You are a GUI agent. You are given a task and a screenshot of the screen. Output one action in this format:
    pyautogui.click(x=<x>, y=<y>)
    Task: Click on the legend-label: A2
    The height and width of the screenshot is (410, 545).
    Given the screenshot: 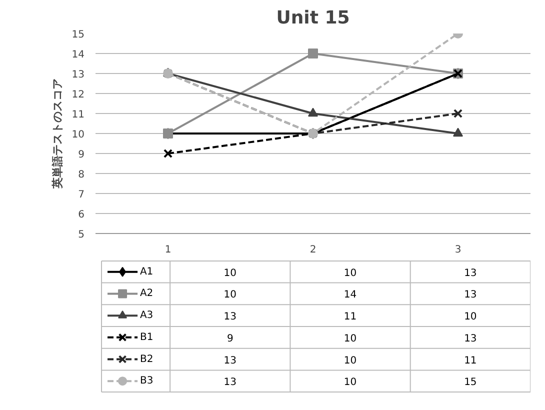 What is the action you would take?
    pyautogui.click(x=147, y=294)
    